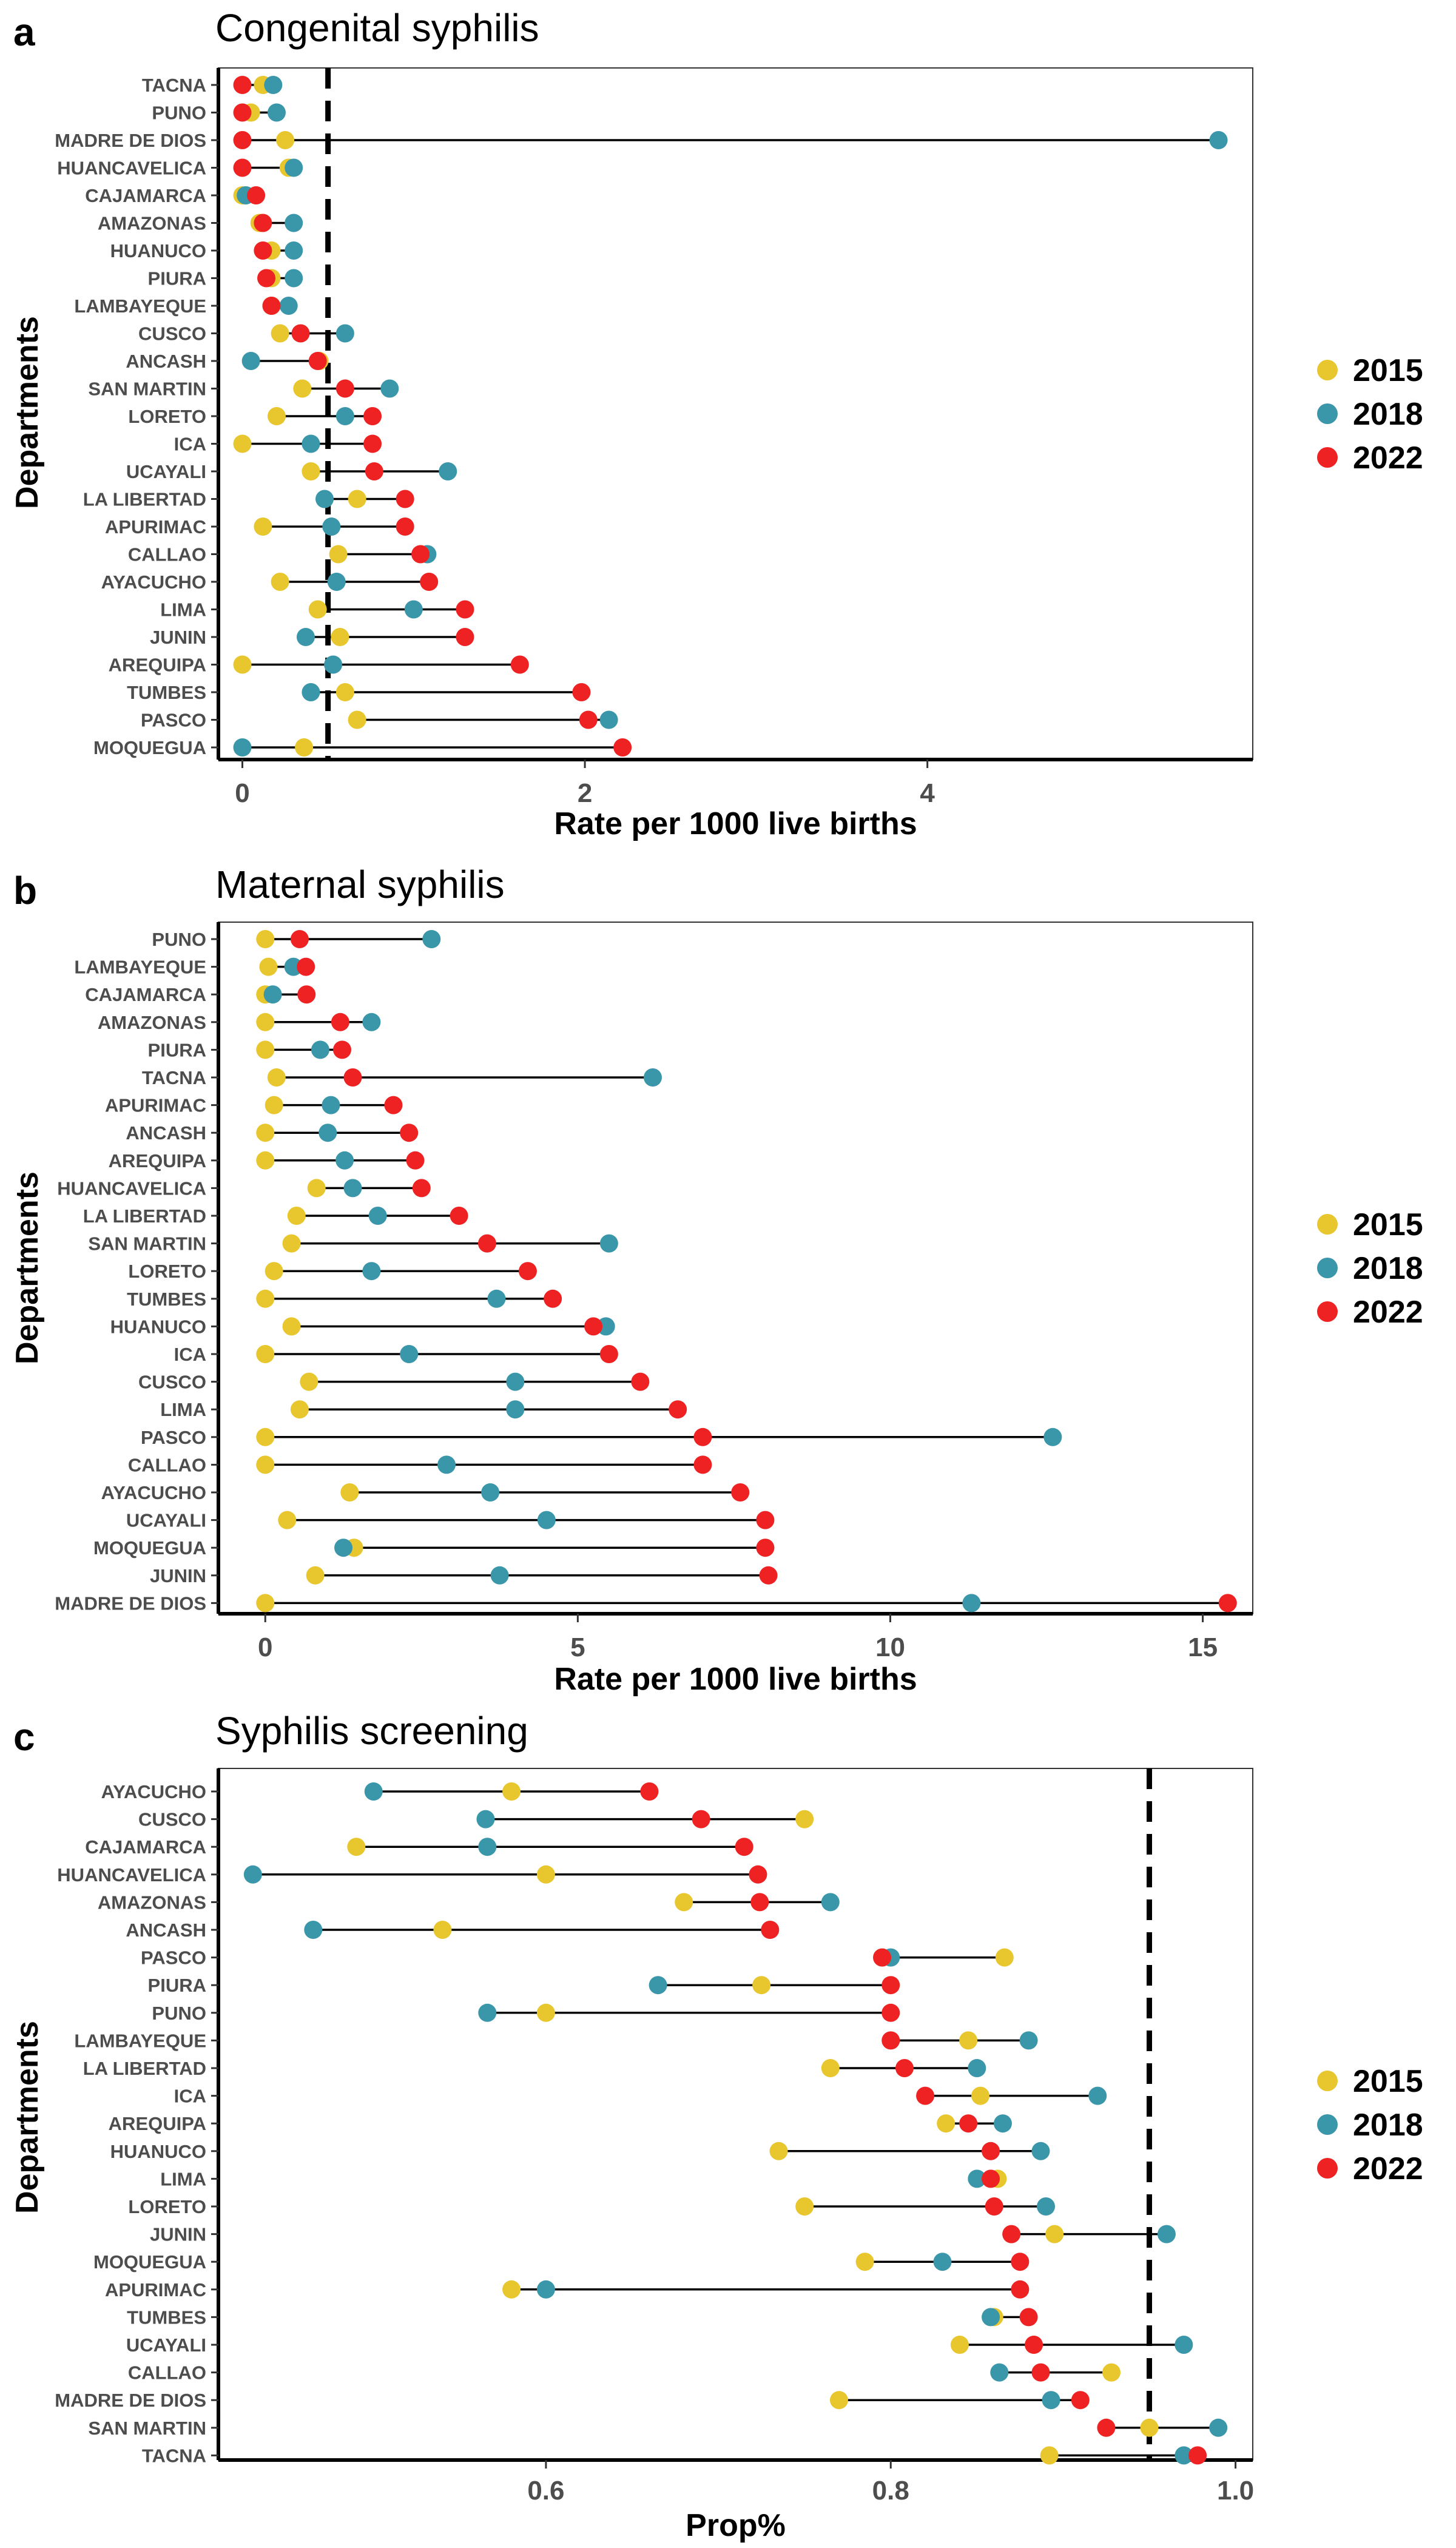  I want to click on category-label: PIURA, so click(177, 1985).